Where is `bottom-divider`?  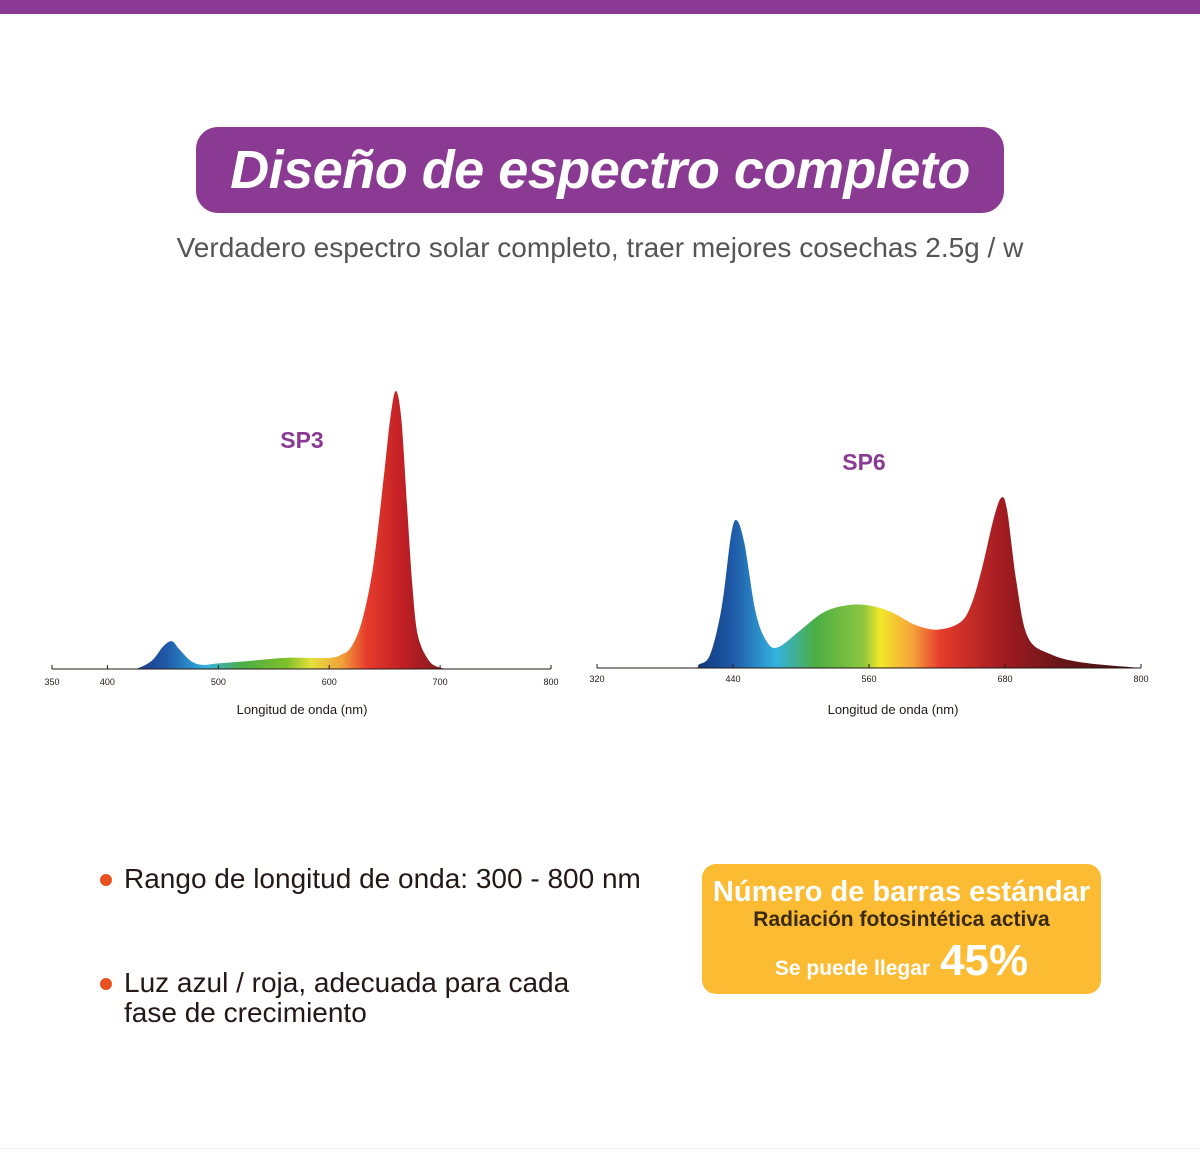
bottom-divider is located at coordinates (600, 1148).